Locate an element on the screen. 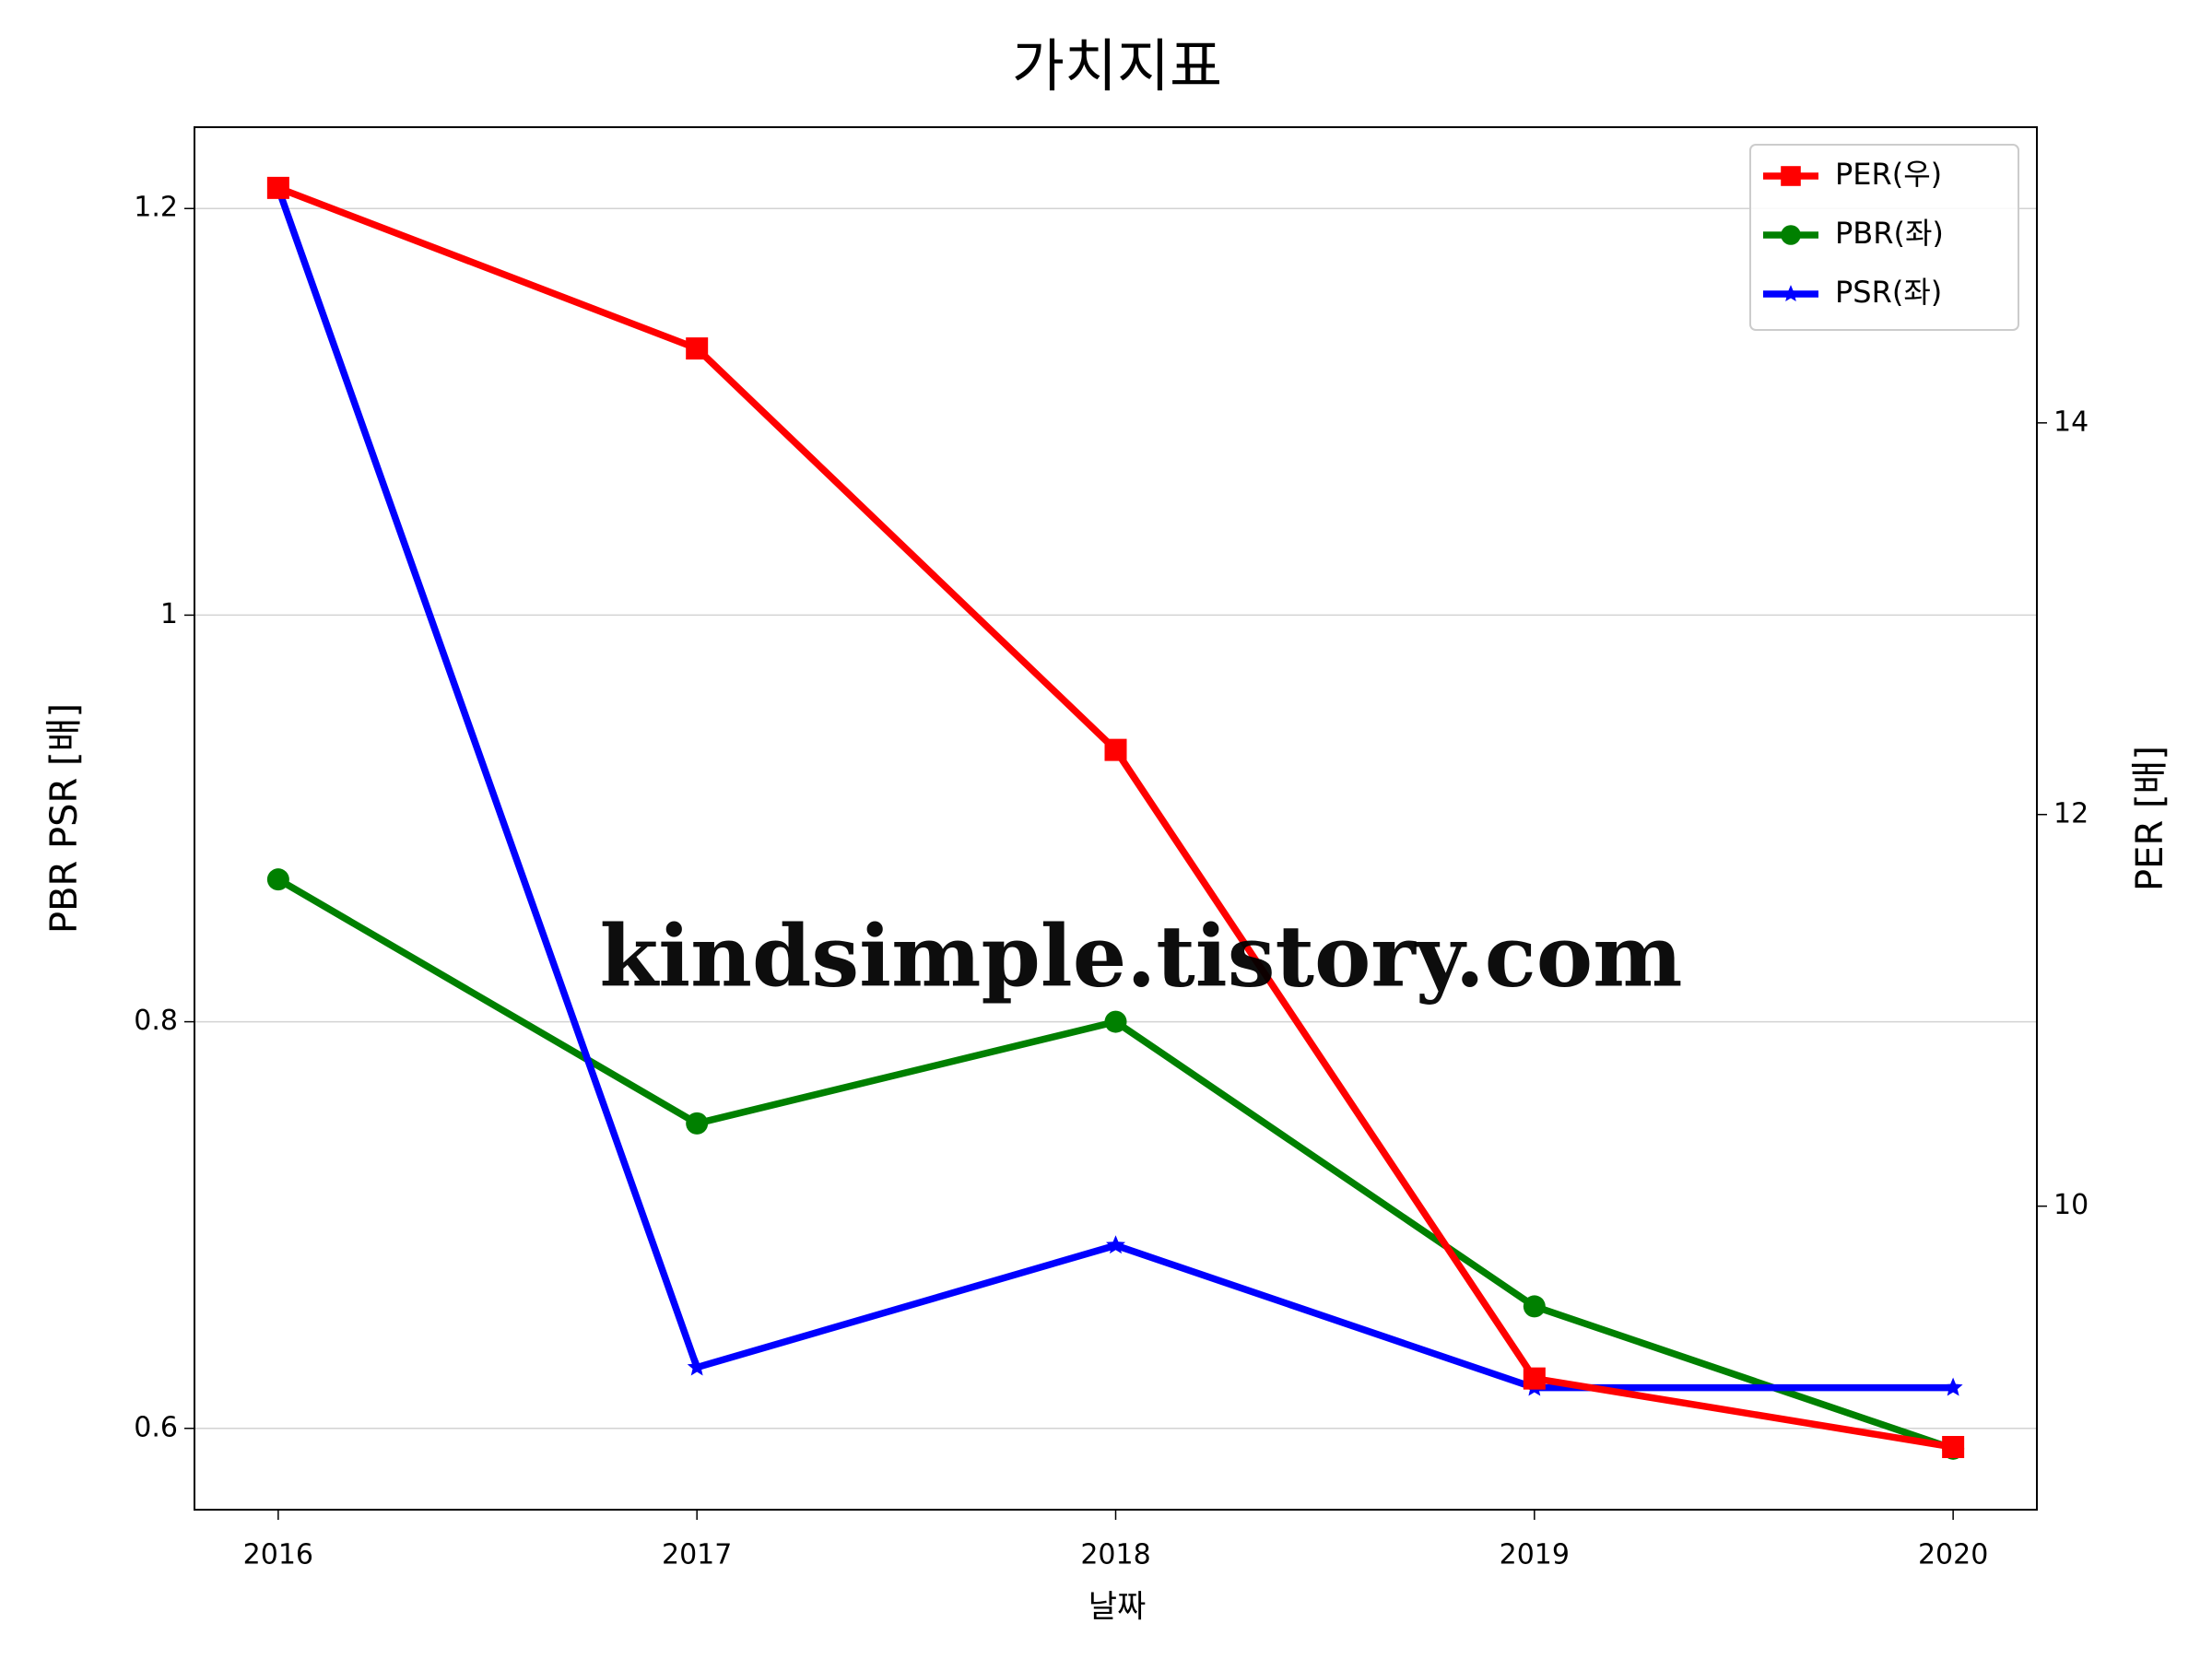 This screenshot has width=2212, height=1659. x-tick-label: 2018 is located at coordinates (1115, 1555).